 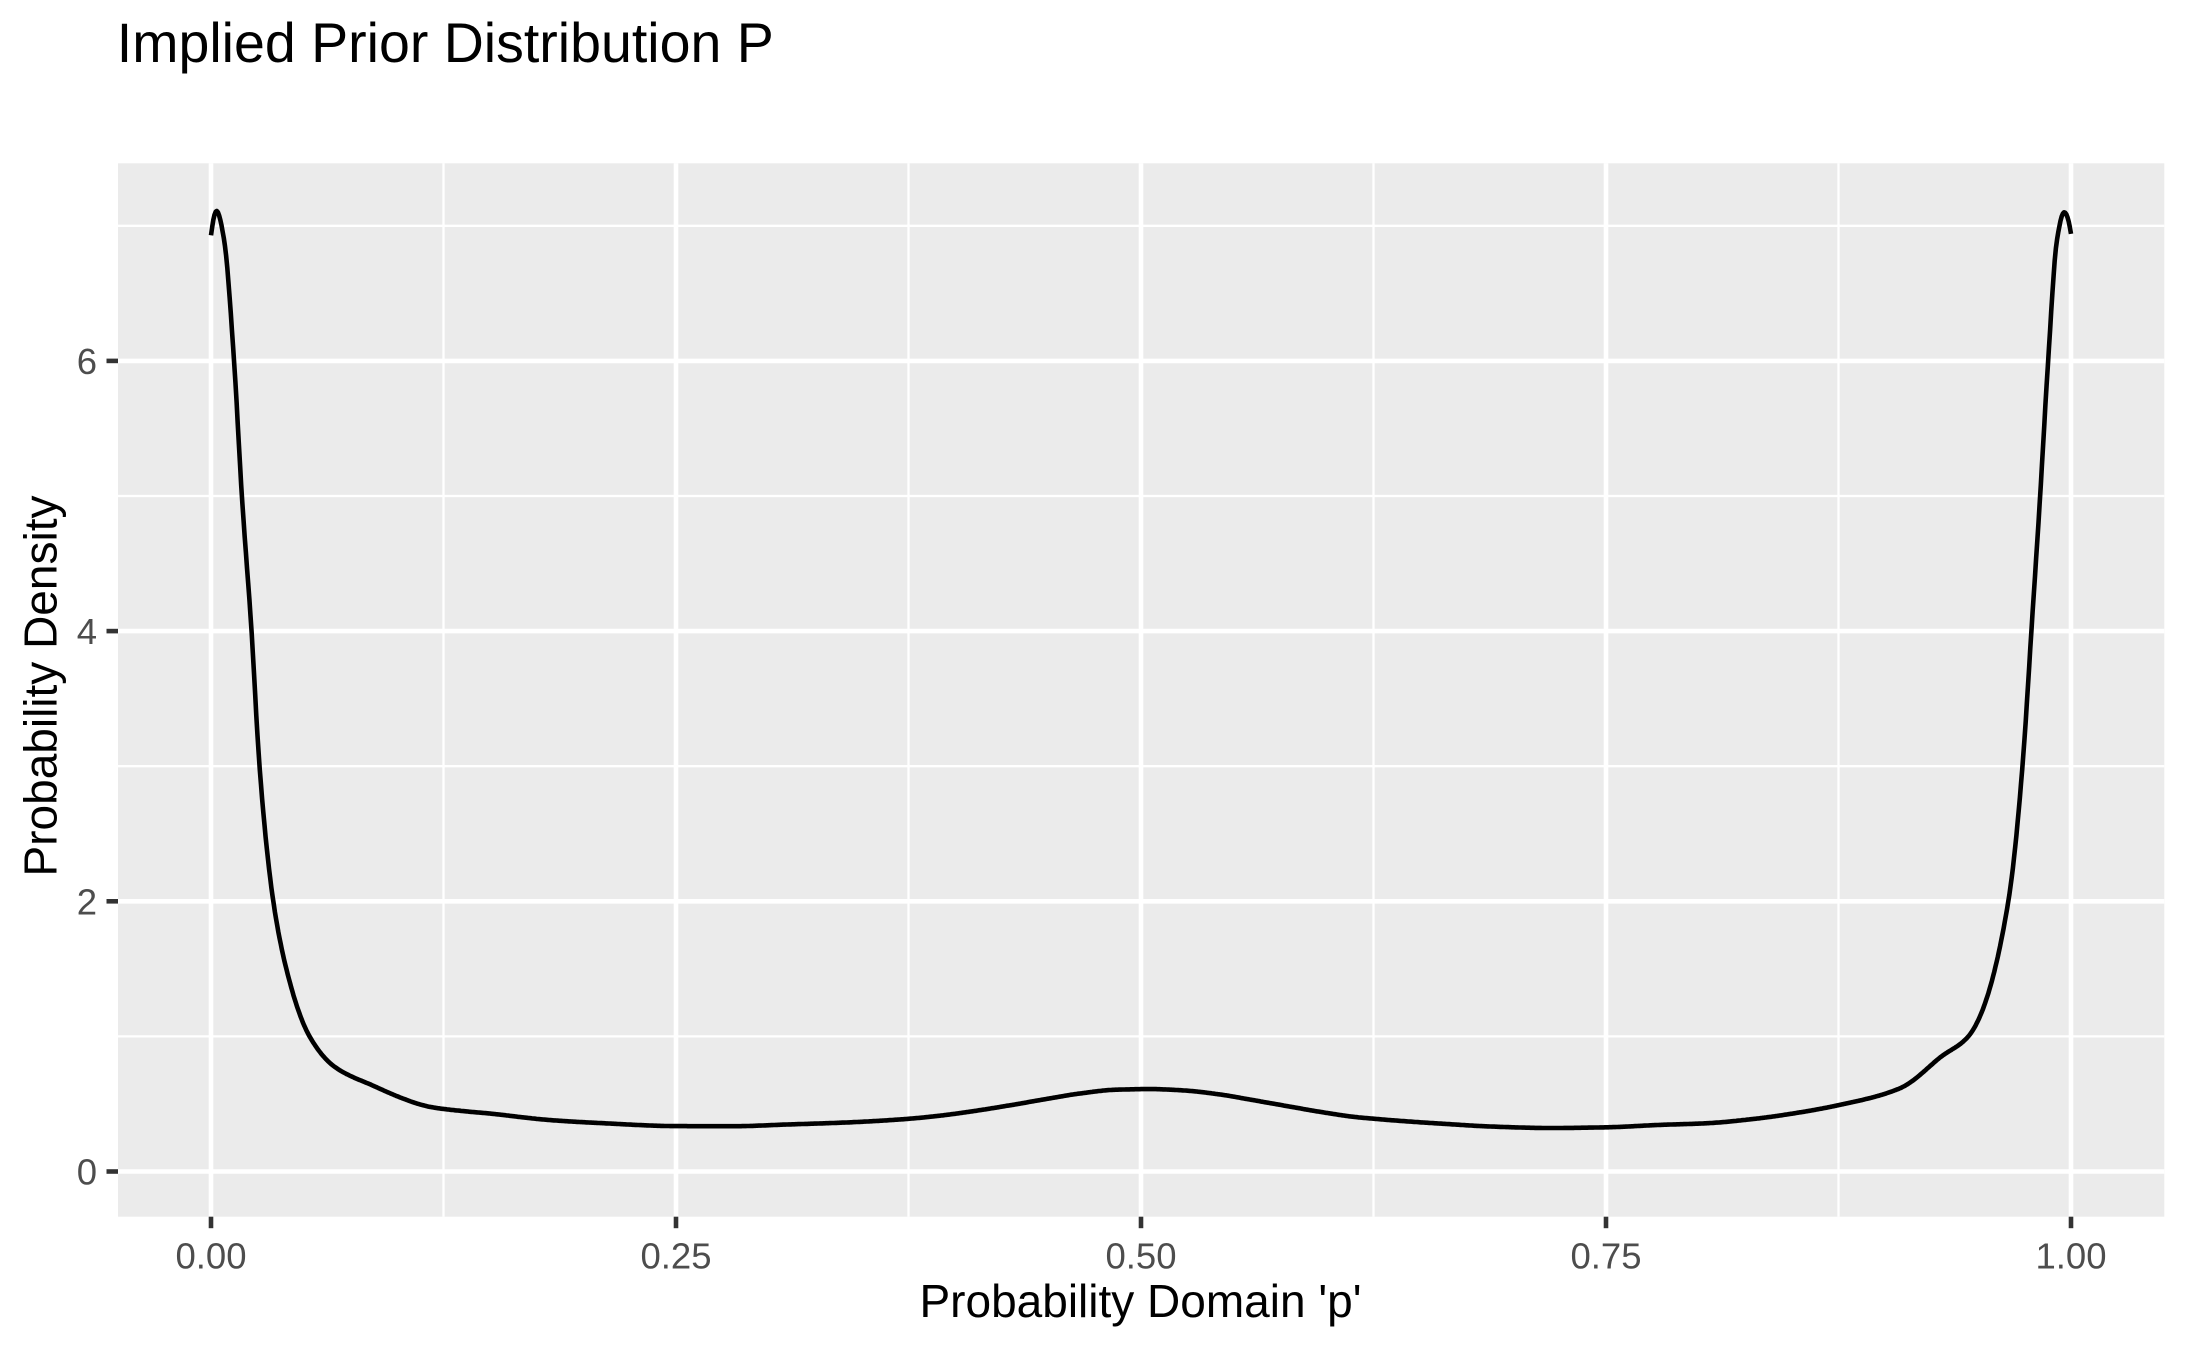 I want to click on svg-text: 1.00, so click(x=2070, y=1256).